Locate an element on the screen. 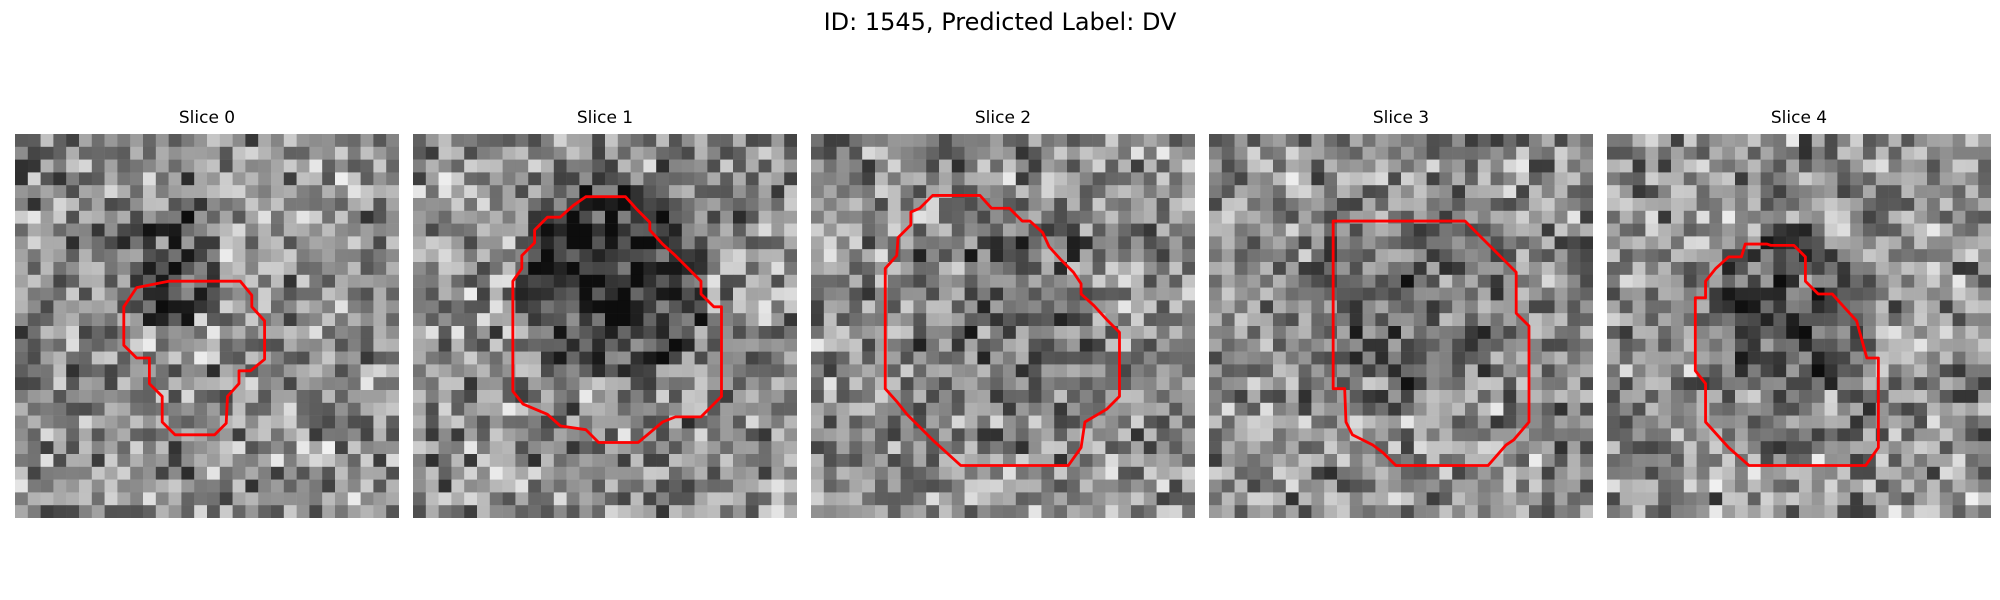  slice-panel-3: Slice 3 is located at coordinates (1401, 319).